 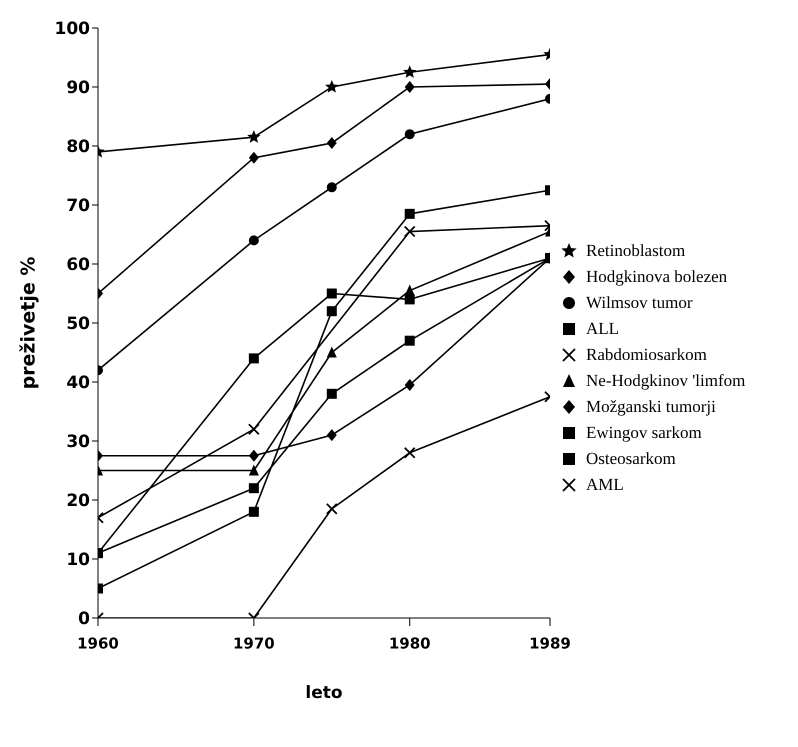 I want to click on y-axis-title: preživetje %, so click(x=29, y=323).